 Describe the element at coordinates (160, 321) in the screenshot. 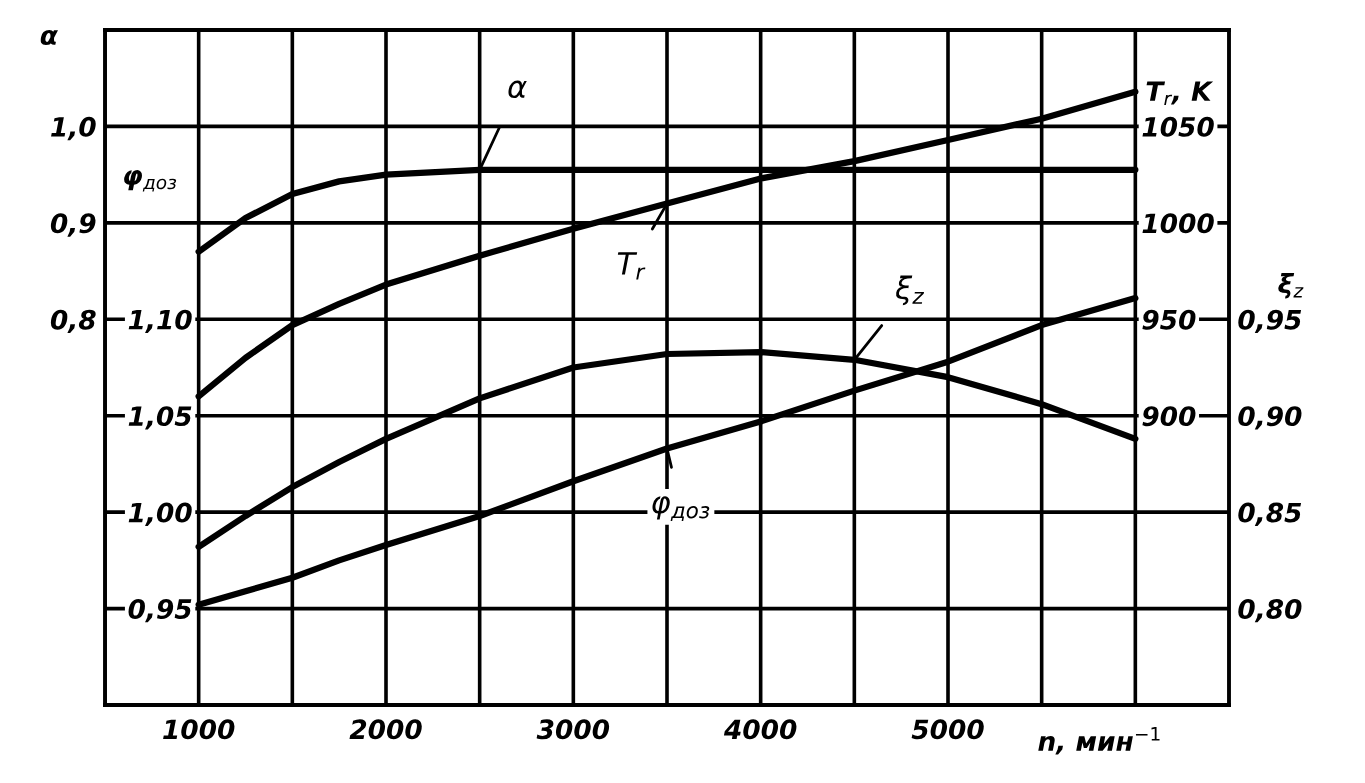

I see `y-tick-label: 1,10` at that location.